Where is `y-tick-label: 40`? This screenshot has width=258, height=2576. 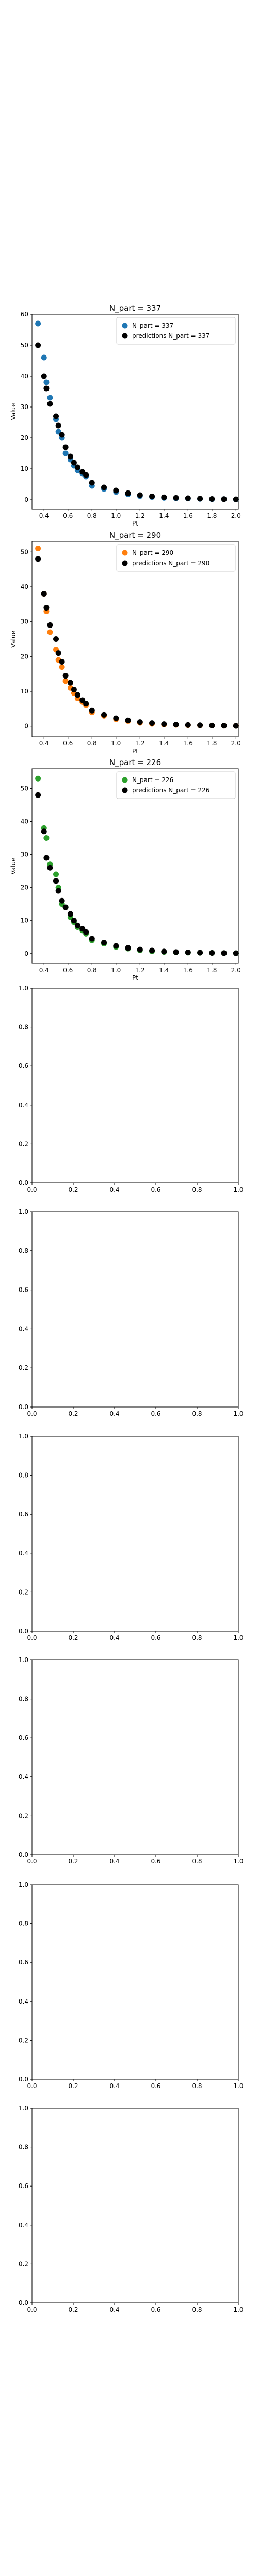
y-tick-label: 40 is located at coordinates (24, 586).